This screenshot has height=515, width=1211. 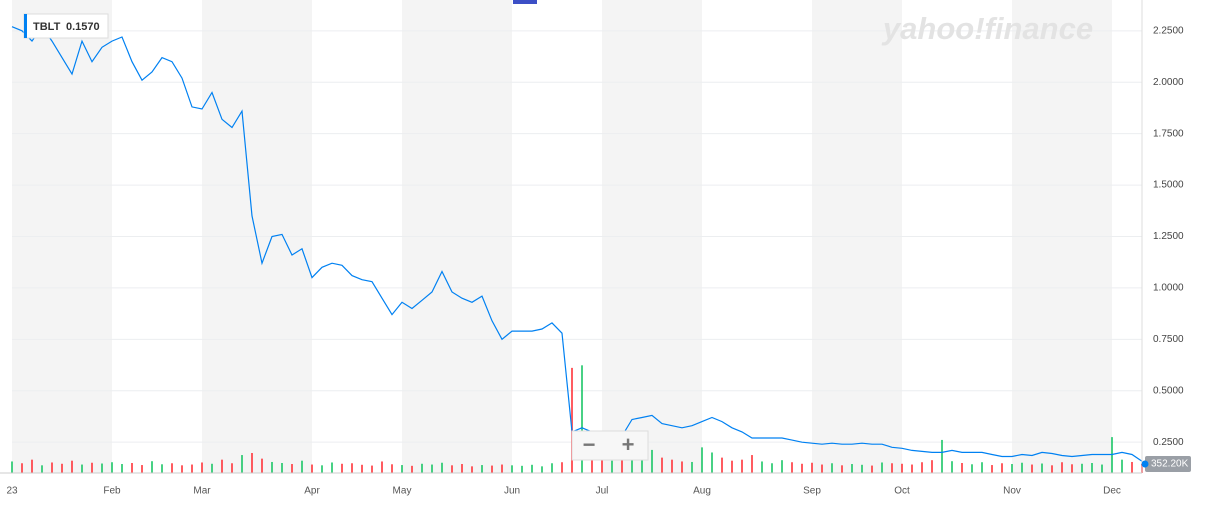 I want to click on x-tick-label: Oct, so click(x=902, y=491).